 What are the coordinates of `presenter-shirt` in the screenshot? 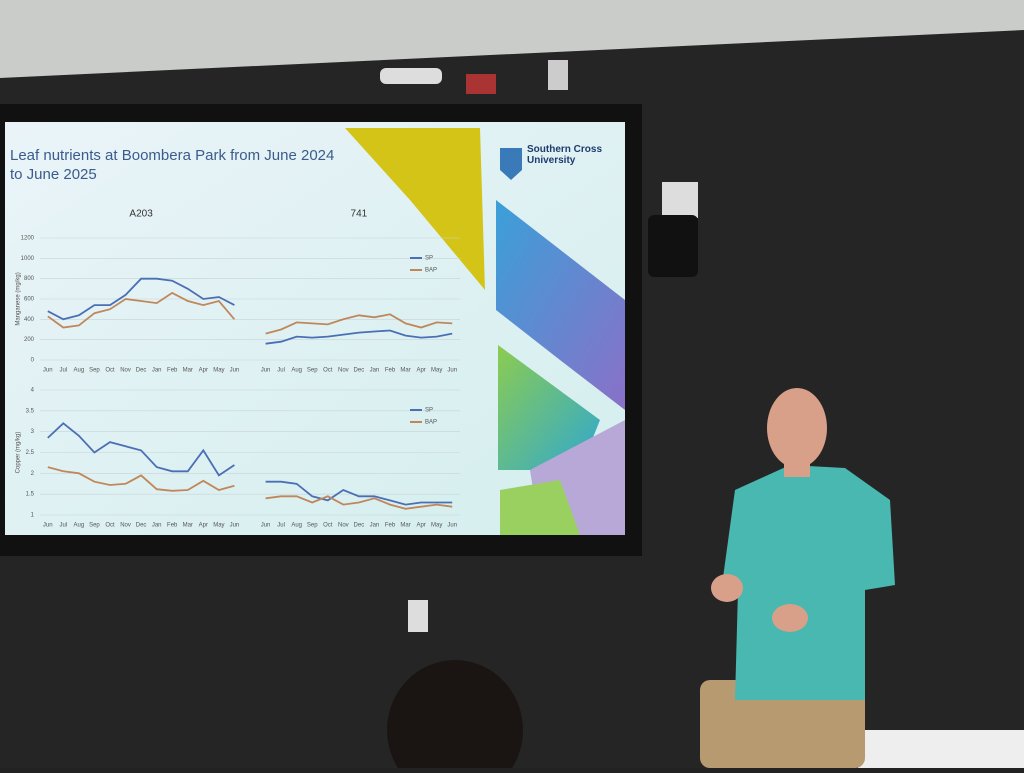 It's located at (808, 582).